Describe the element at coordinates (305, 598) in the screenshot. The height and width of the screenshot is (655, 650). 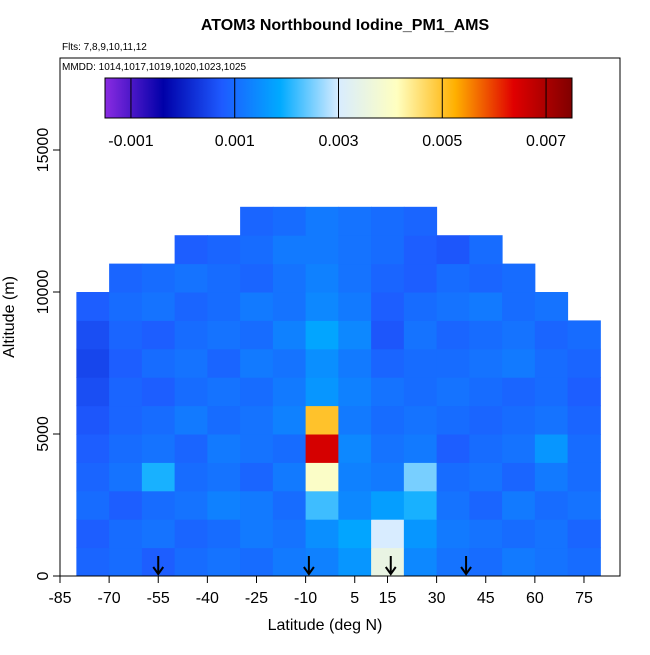
I see `x-tick-label: -10` at that location.